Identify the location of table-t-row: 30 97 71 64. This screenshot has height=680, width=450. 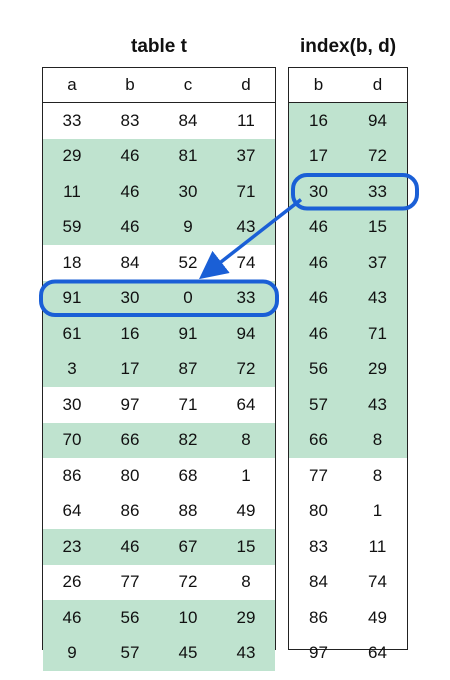
(159, 405).